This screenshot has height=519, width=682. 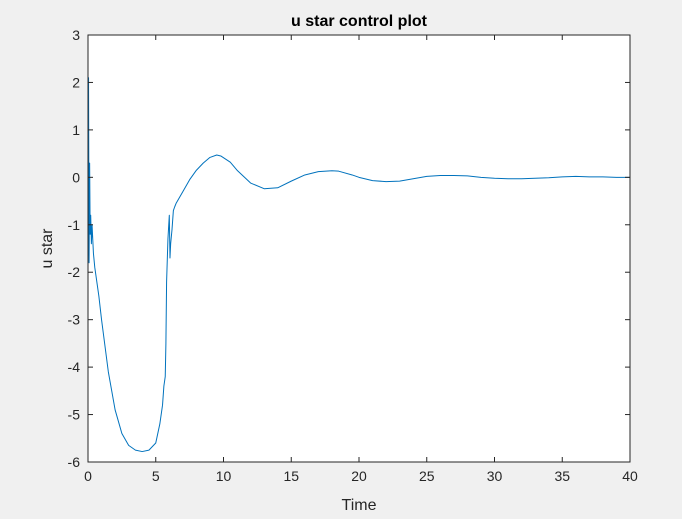 What do you see at coordinates (74, 225) in the screenshot?
I see `y-tick-label: -1` at bounding box center [74, 225].